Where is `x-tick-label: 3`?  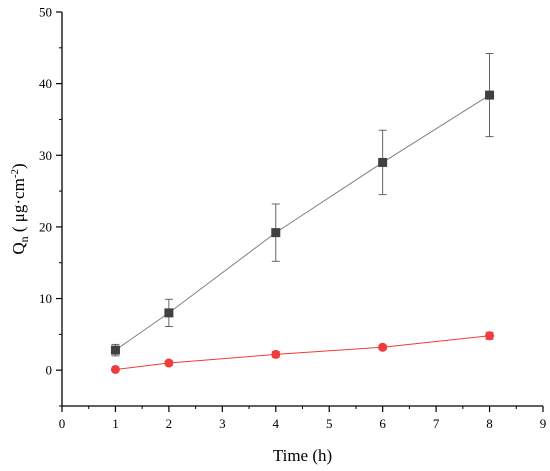
x-tick-label: 3 is located at coordinates (222, 423).